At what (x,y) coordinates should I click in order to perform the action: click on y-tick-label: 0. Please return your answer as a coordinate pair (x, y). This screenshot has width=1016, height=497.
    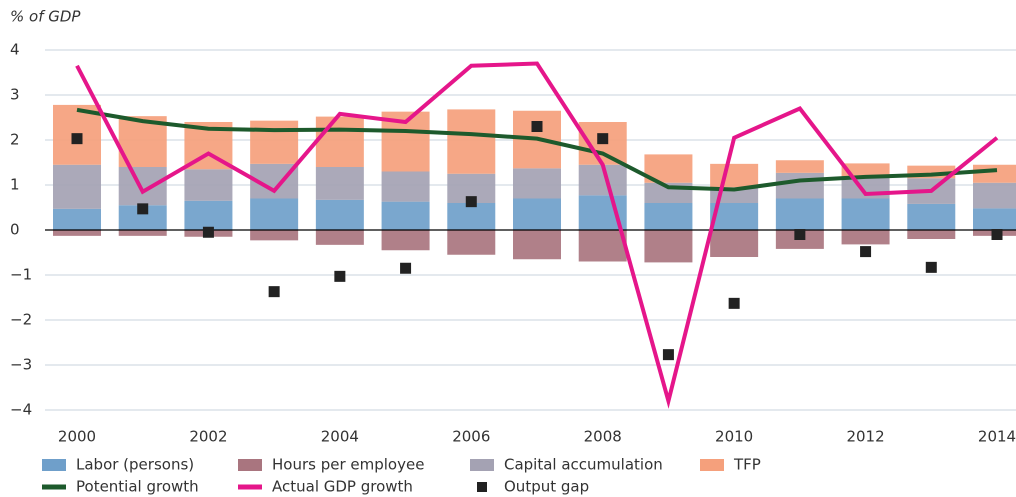
    Looking at the image, I should click on (15, 230).